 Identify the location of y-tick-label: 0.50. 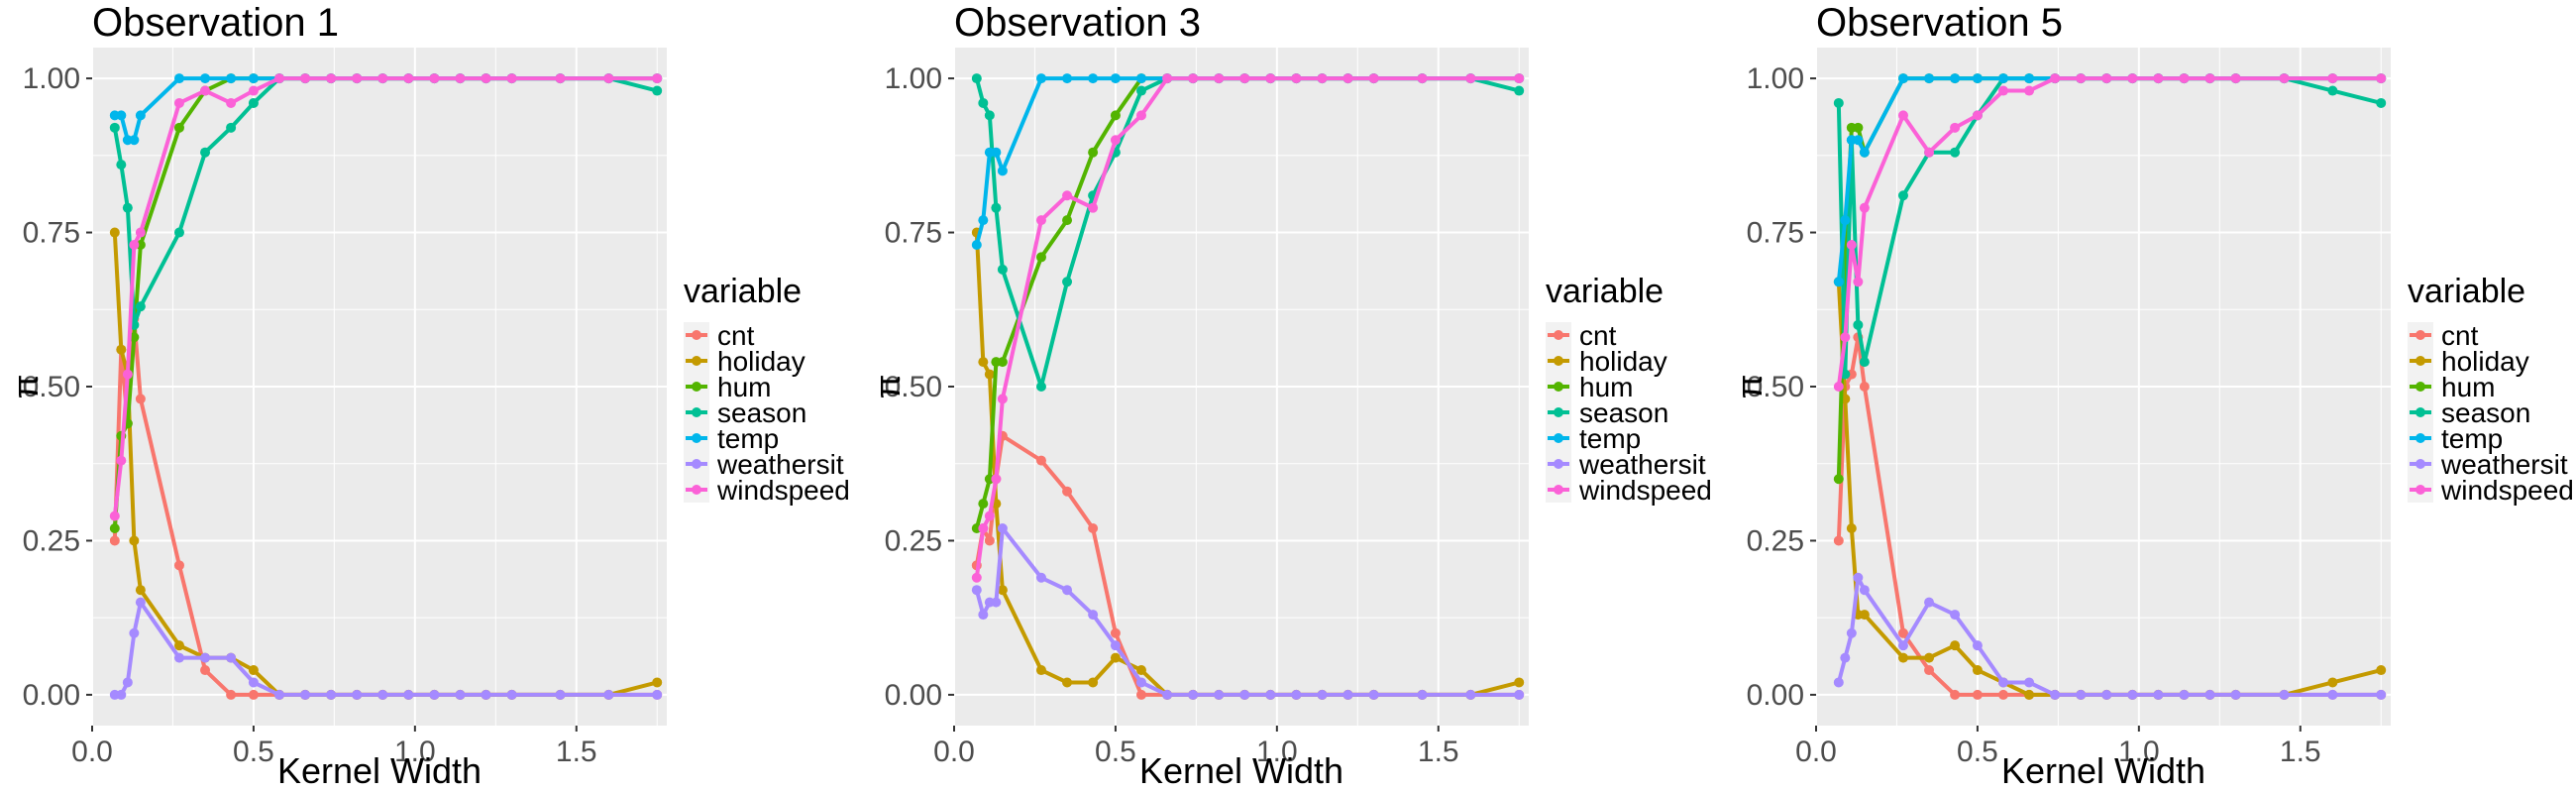
(51, 387).